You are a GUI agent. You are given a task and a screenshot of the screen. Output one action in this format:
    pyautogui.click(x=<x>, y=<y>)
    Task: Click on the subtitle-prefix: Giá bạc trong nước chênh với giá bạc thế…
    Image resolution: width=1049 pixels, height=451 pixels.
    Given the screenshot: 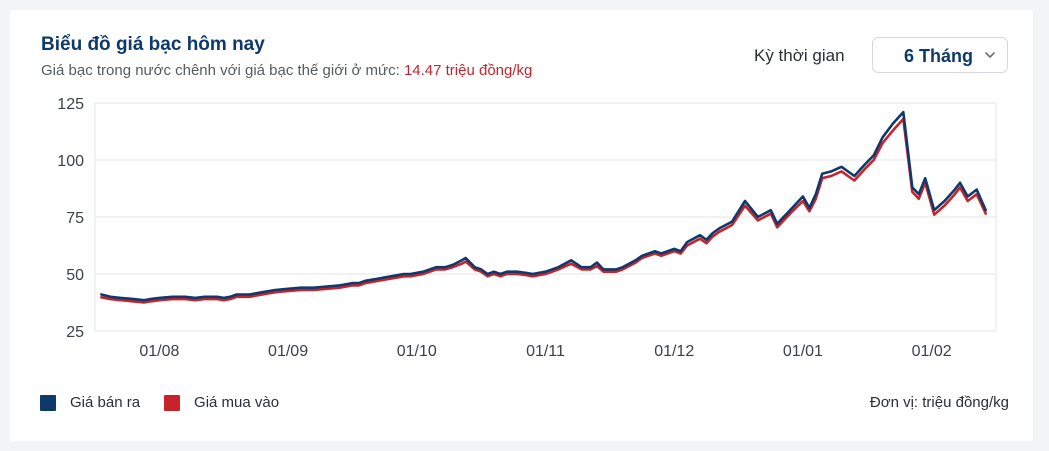 What is the action you would take?
    pyautogui.click(x=222, y=70)
    